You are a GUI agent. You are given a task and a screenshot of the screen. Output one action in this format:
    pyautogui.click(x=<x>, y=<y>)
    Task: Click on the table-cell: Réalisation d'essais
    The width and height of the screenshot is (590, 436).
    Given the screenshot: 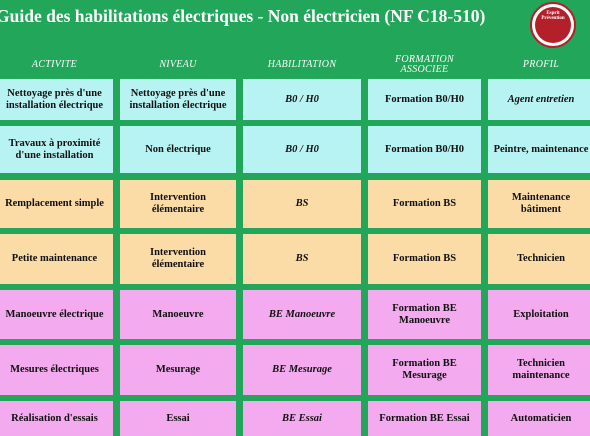 What is the action you would take?
    pyautogui.click(x=56, y=418)
    